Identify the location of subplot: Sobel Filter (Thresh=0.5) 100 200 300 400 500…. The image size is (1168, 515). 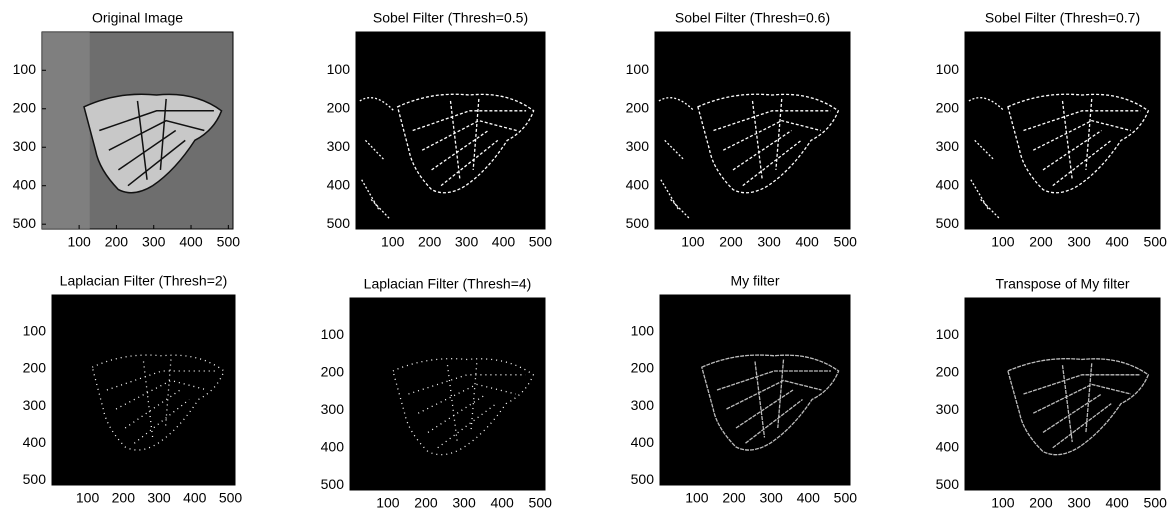
(440, 130).